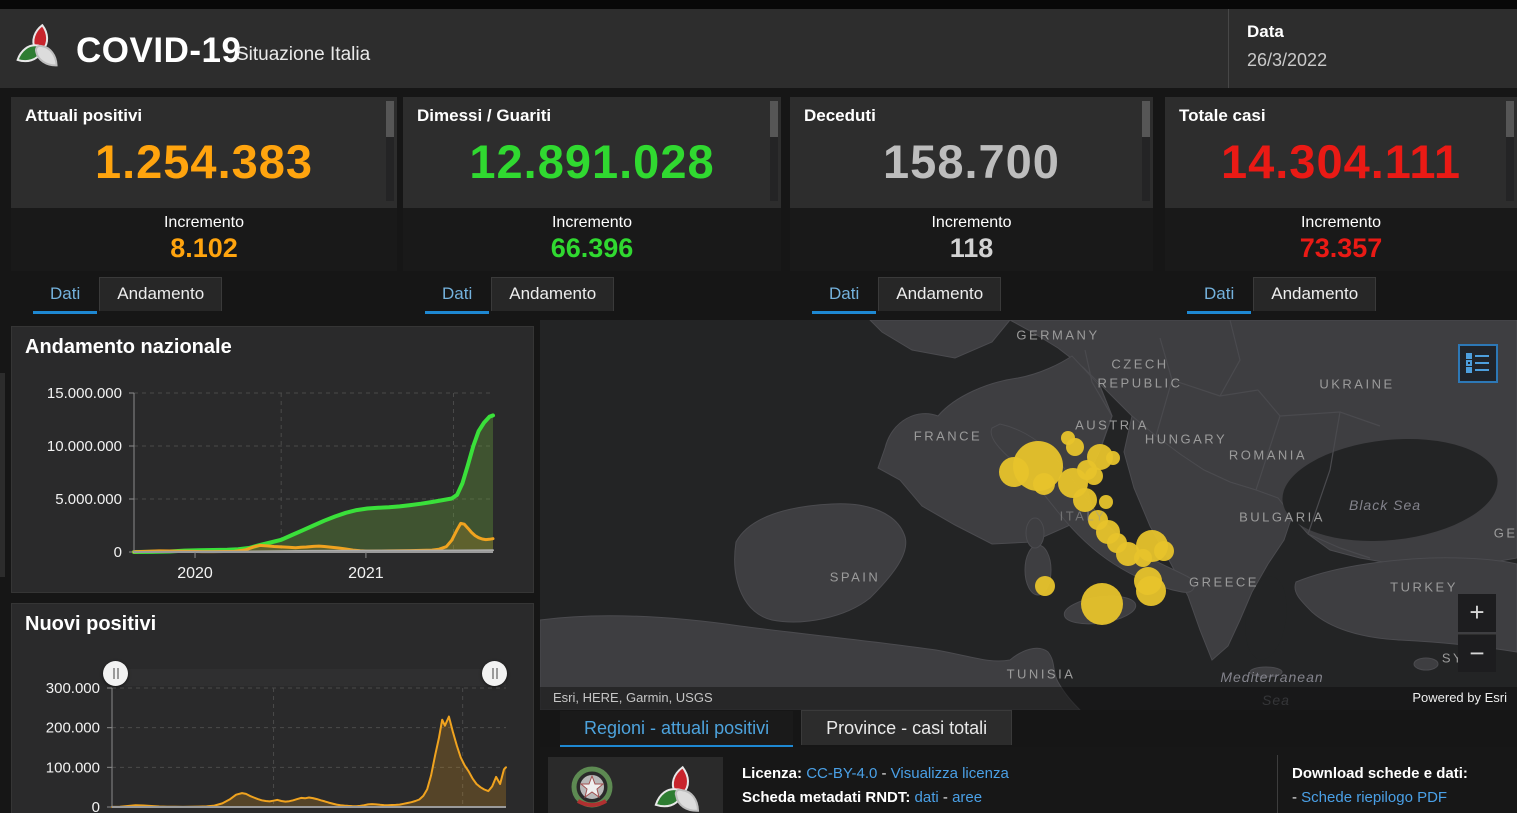 Image resolution: width=1517 pixels, height=813 pixels. I want to click on download-label: Download schede e dati:, so click(1380, 773).